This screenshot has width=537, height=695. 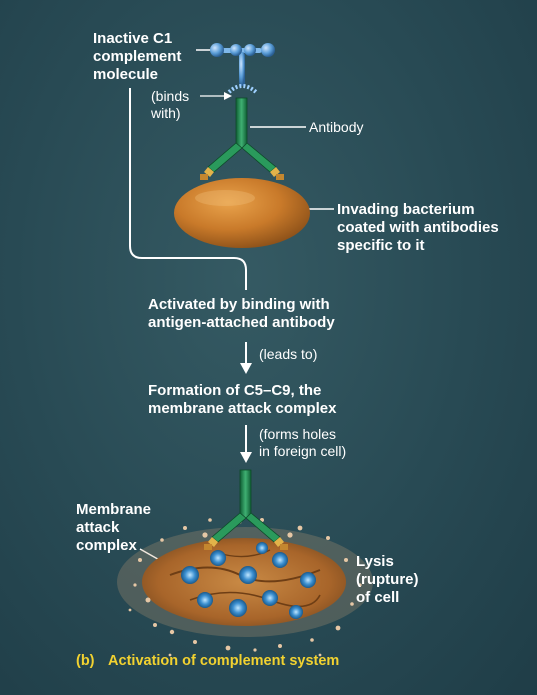 I want to click on antibody-label: Antibody, so click(x=336, y=127).